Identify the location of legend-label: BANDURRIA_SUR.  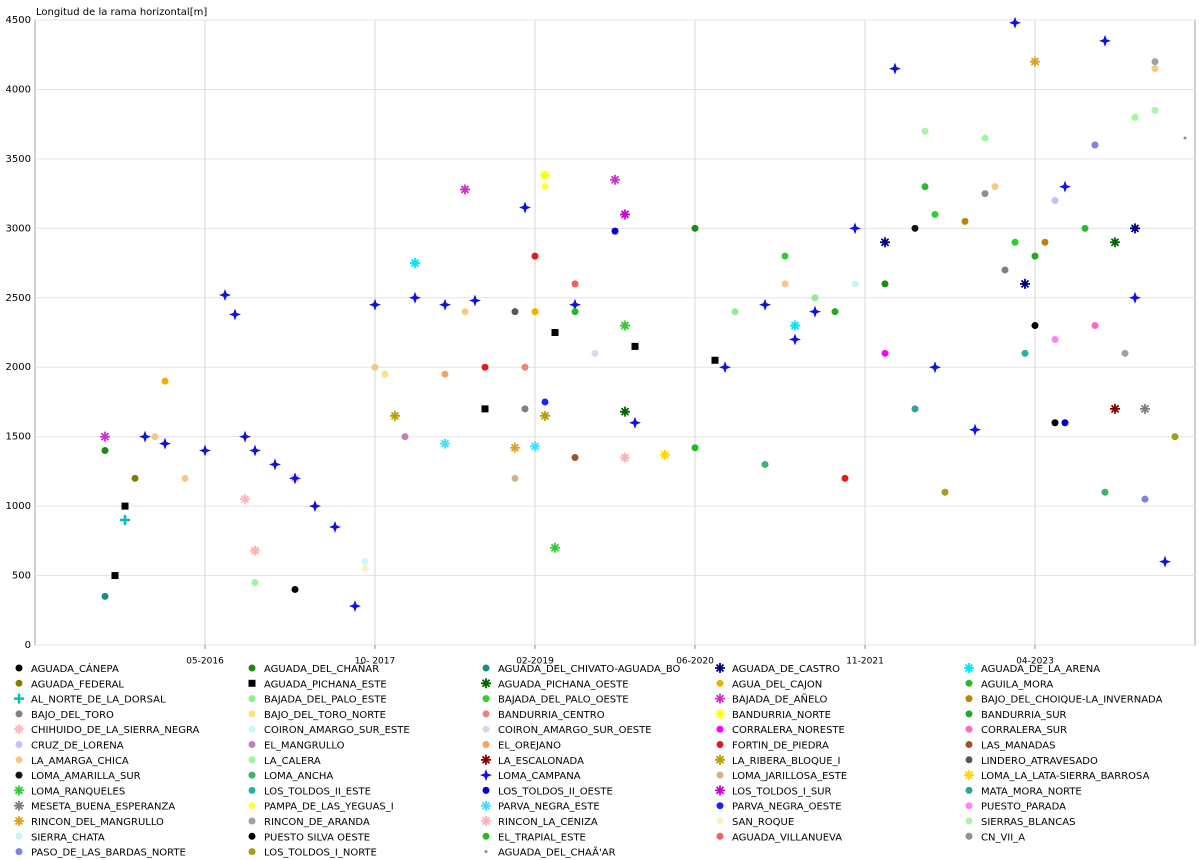
(1024, 715).